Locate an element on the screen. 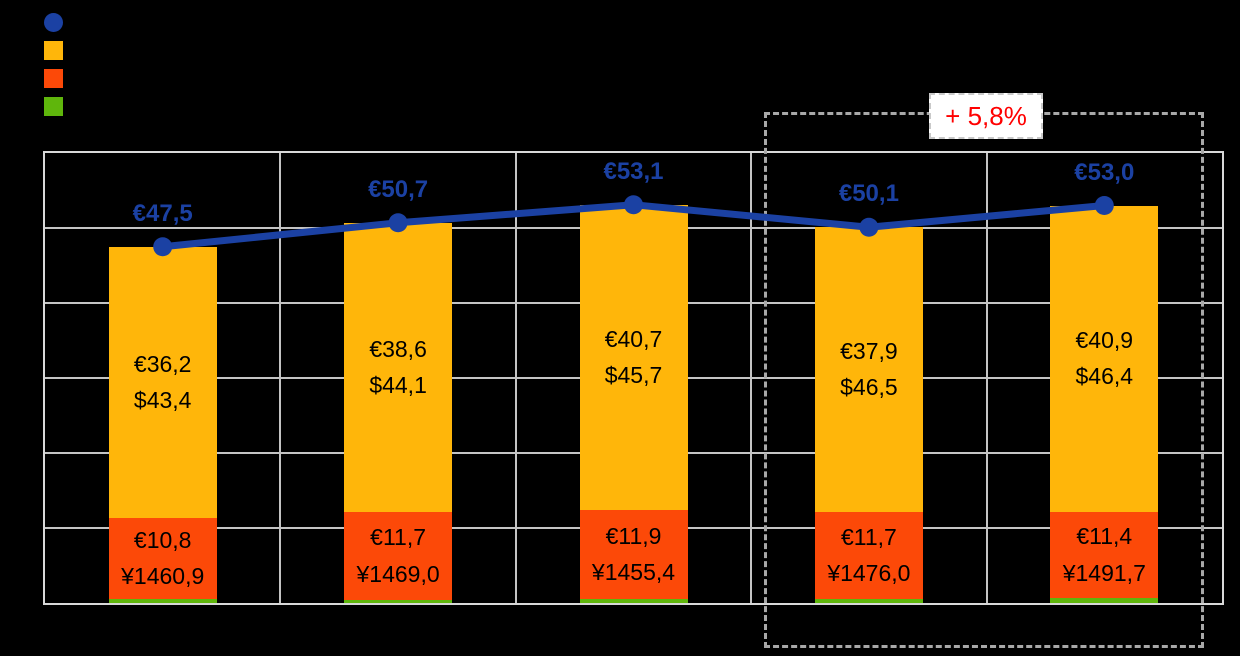 This screenshot has width=1240, height=656. bar-segment-orange: €36,2 $43,4 is located at coordinates (162, 382).